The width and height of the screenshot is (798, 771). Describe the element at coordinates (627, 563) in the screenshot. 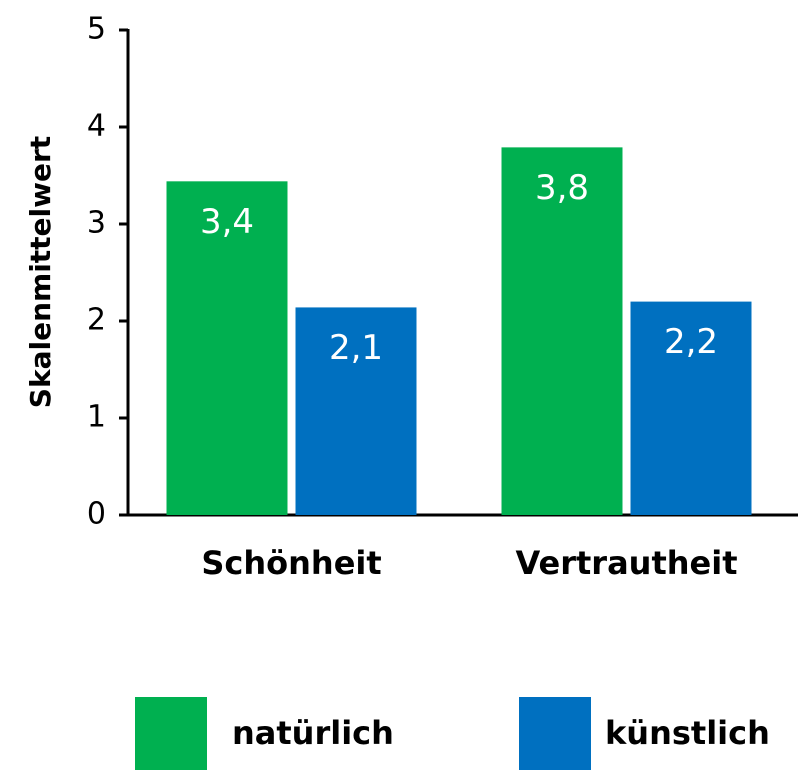

I see `x-tick-label: Vertrautheit` at that location.